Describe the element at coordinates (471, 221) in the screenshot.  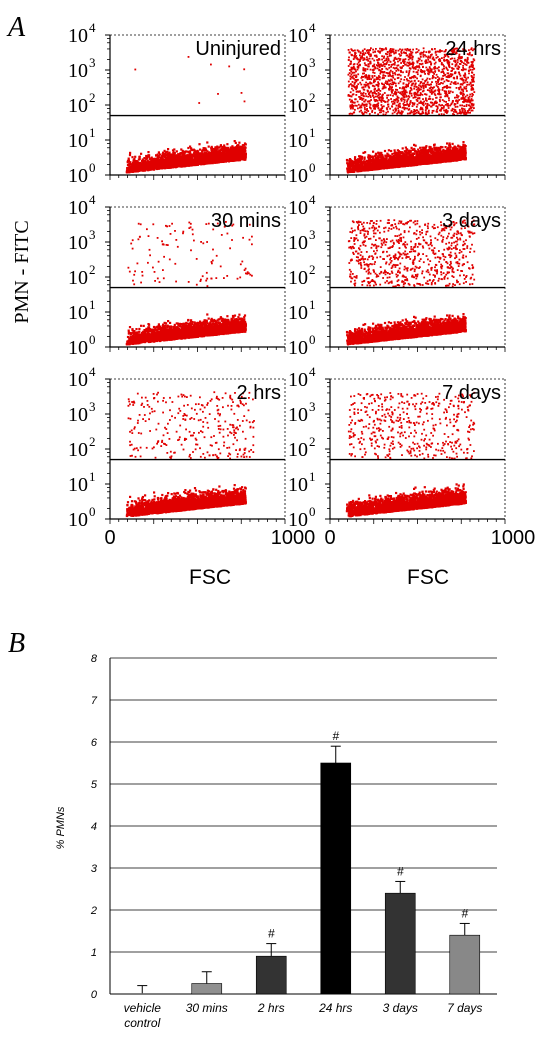
I see `scatter-panel-title: 3 days` at that location.